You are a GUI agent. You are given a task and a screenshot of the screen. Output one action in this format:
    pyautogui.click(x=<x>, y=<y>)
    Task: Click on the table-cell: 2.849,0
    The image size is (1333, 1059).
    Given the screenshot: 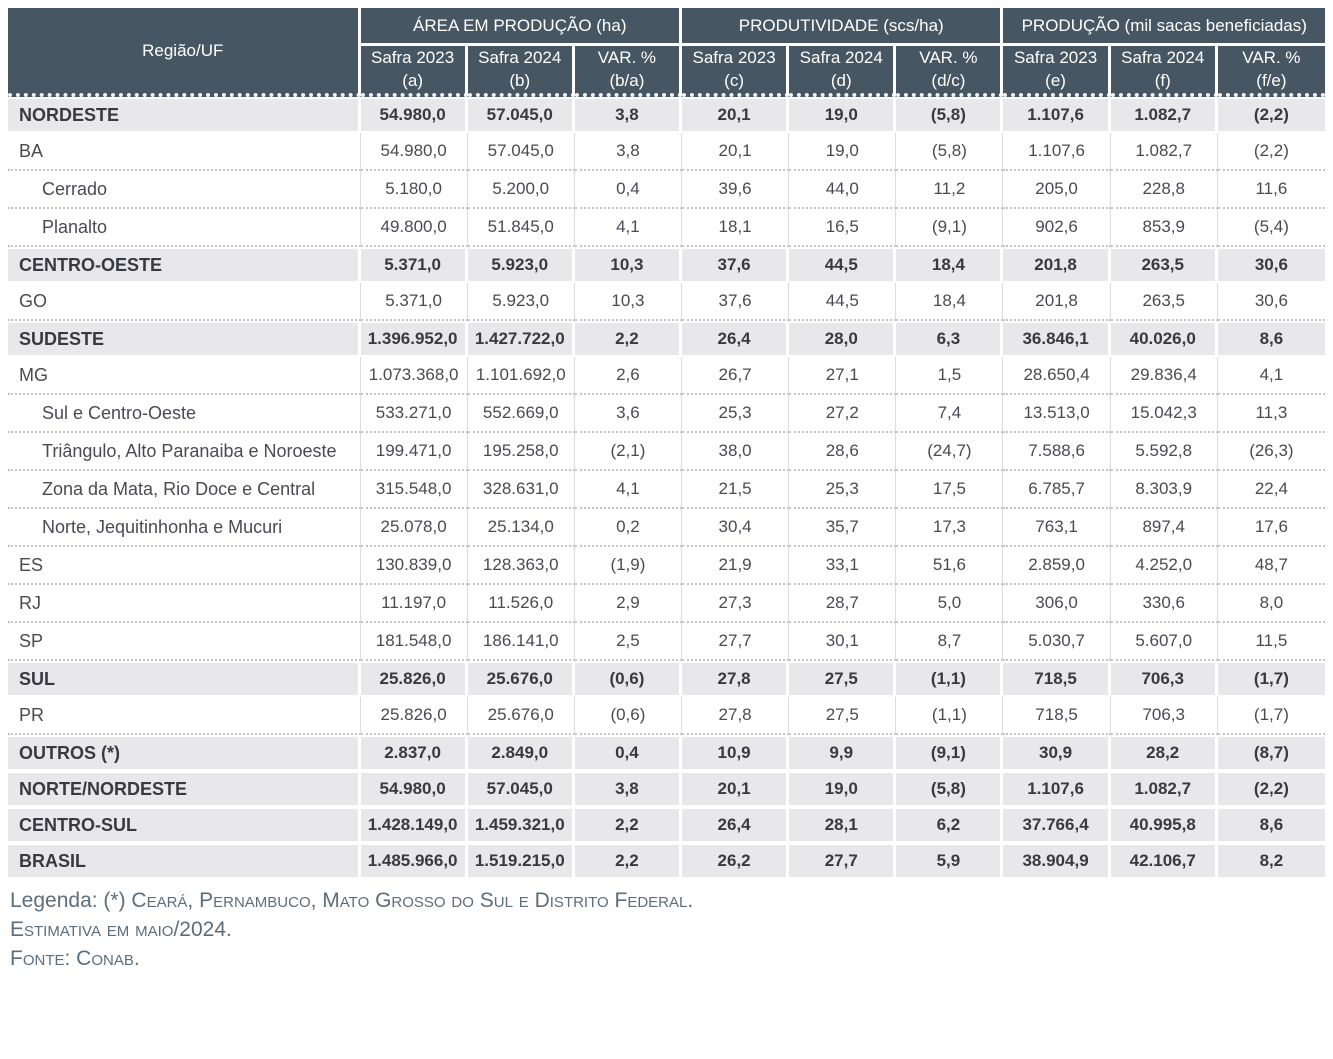 What is the action you would take?
    pyautogui.click(x=521, y=753)
    